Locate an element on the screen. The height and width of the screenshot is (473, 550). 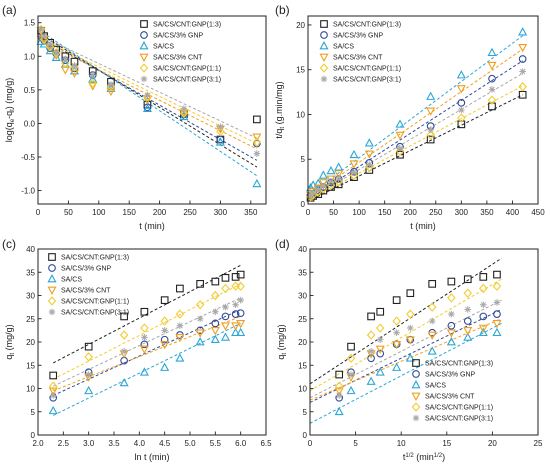
y-axis-title: t/qt (g.min/mg) is located at coordinates (280, 109).